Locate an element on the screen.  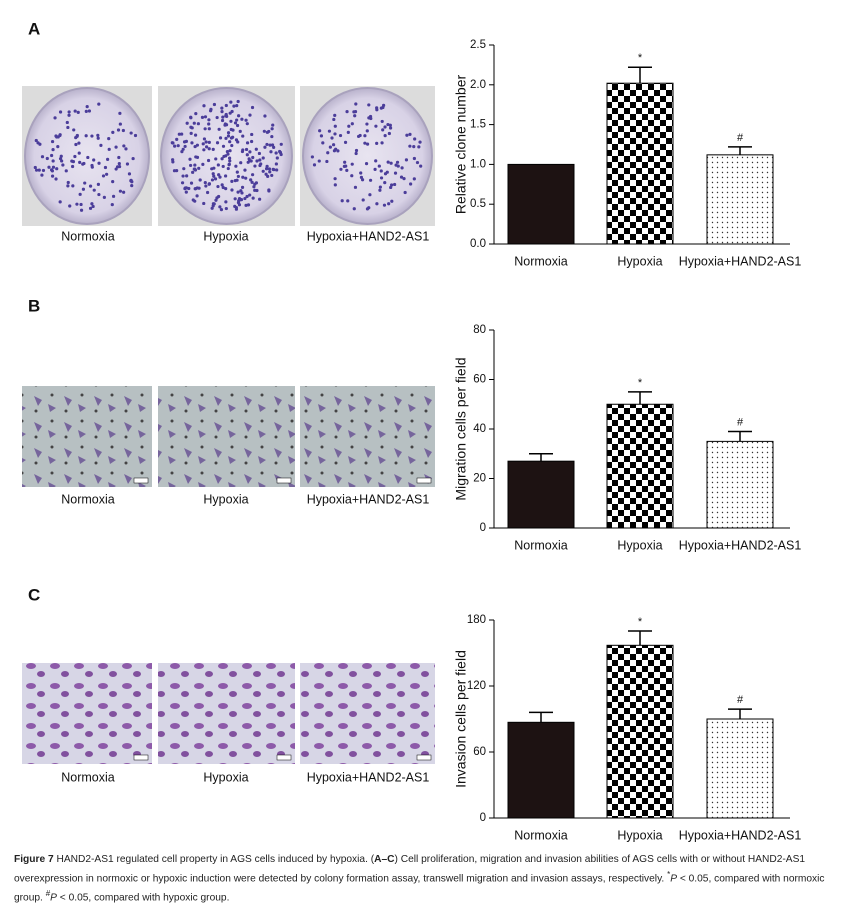
x-tick-label: Normoxia is located at coordinates (541, 835).